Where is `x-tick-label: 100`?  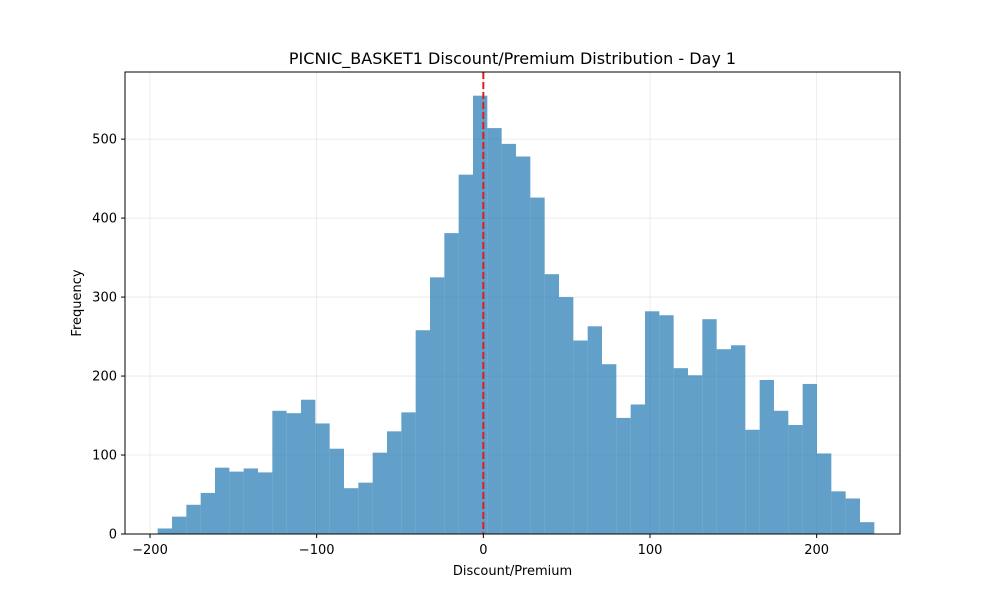
x-tick-label: 100 is located at coordinates (650, 550).